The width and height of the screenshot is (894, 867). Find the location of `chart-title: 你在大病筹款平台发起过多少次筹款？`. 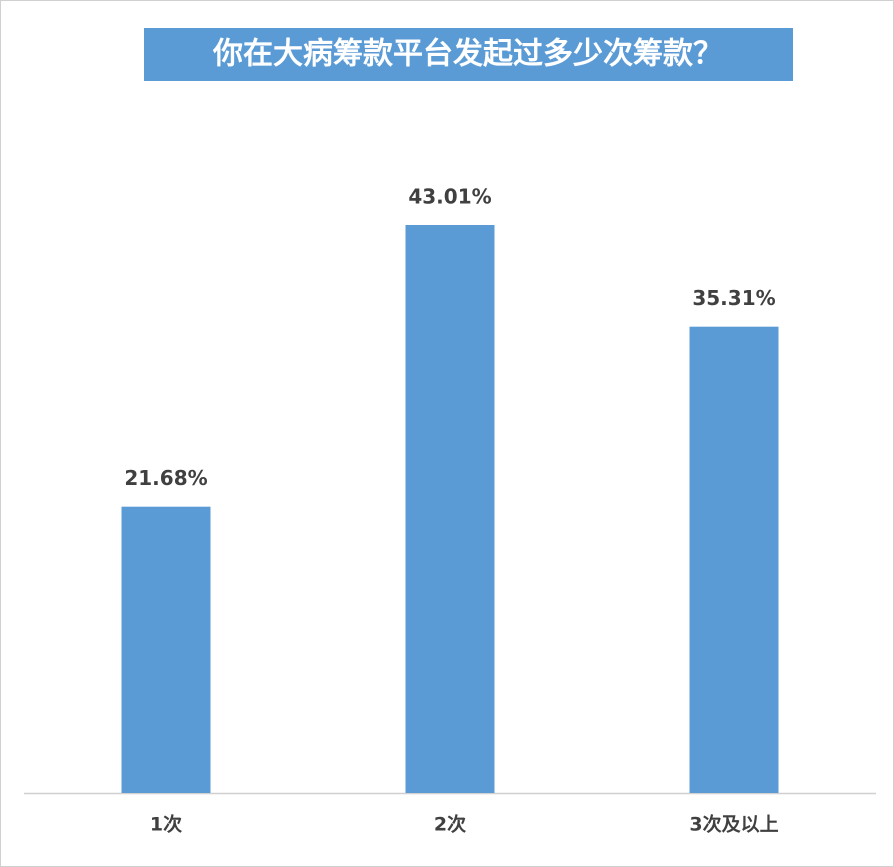

chart-title: 你在大病筹款平台发起过多少次筹款？ is located at coordinates (467, 54).